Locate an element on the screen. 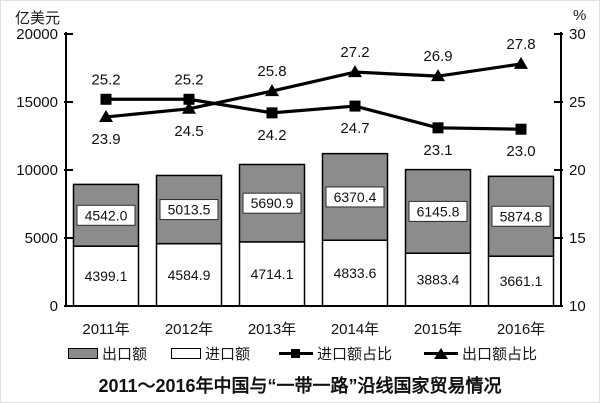 This screenshot has width=600, height=403. legend-item-export-share: 出口额占比 is located at coordinates (481, 353).